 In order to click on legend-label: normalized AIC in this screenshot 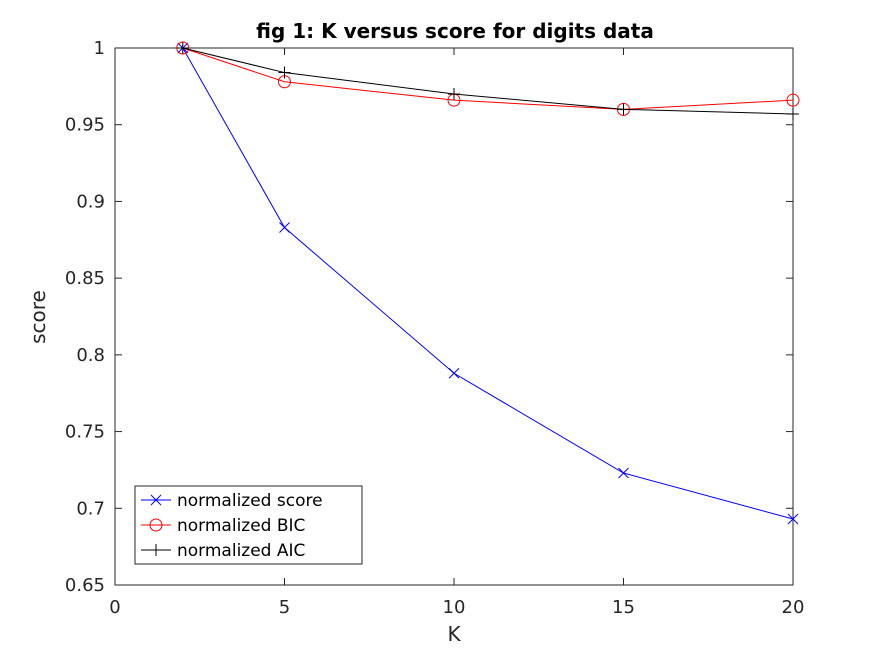, I will do `click(241, 551)`.